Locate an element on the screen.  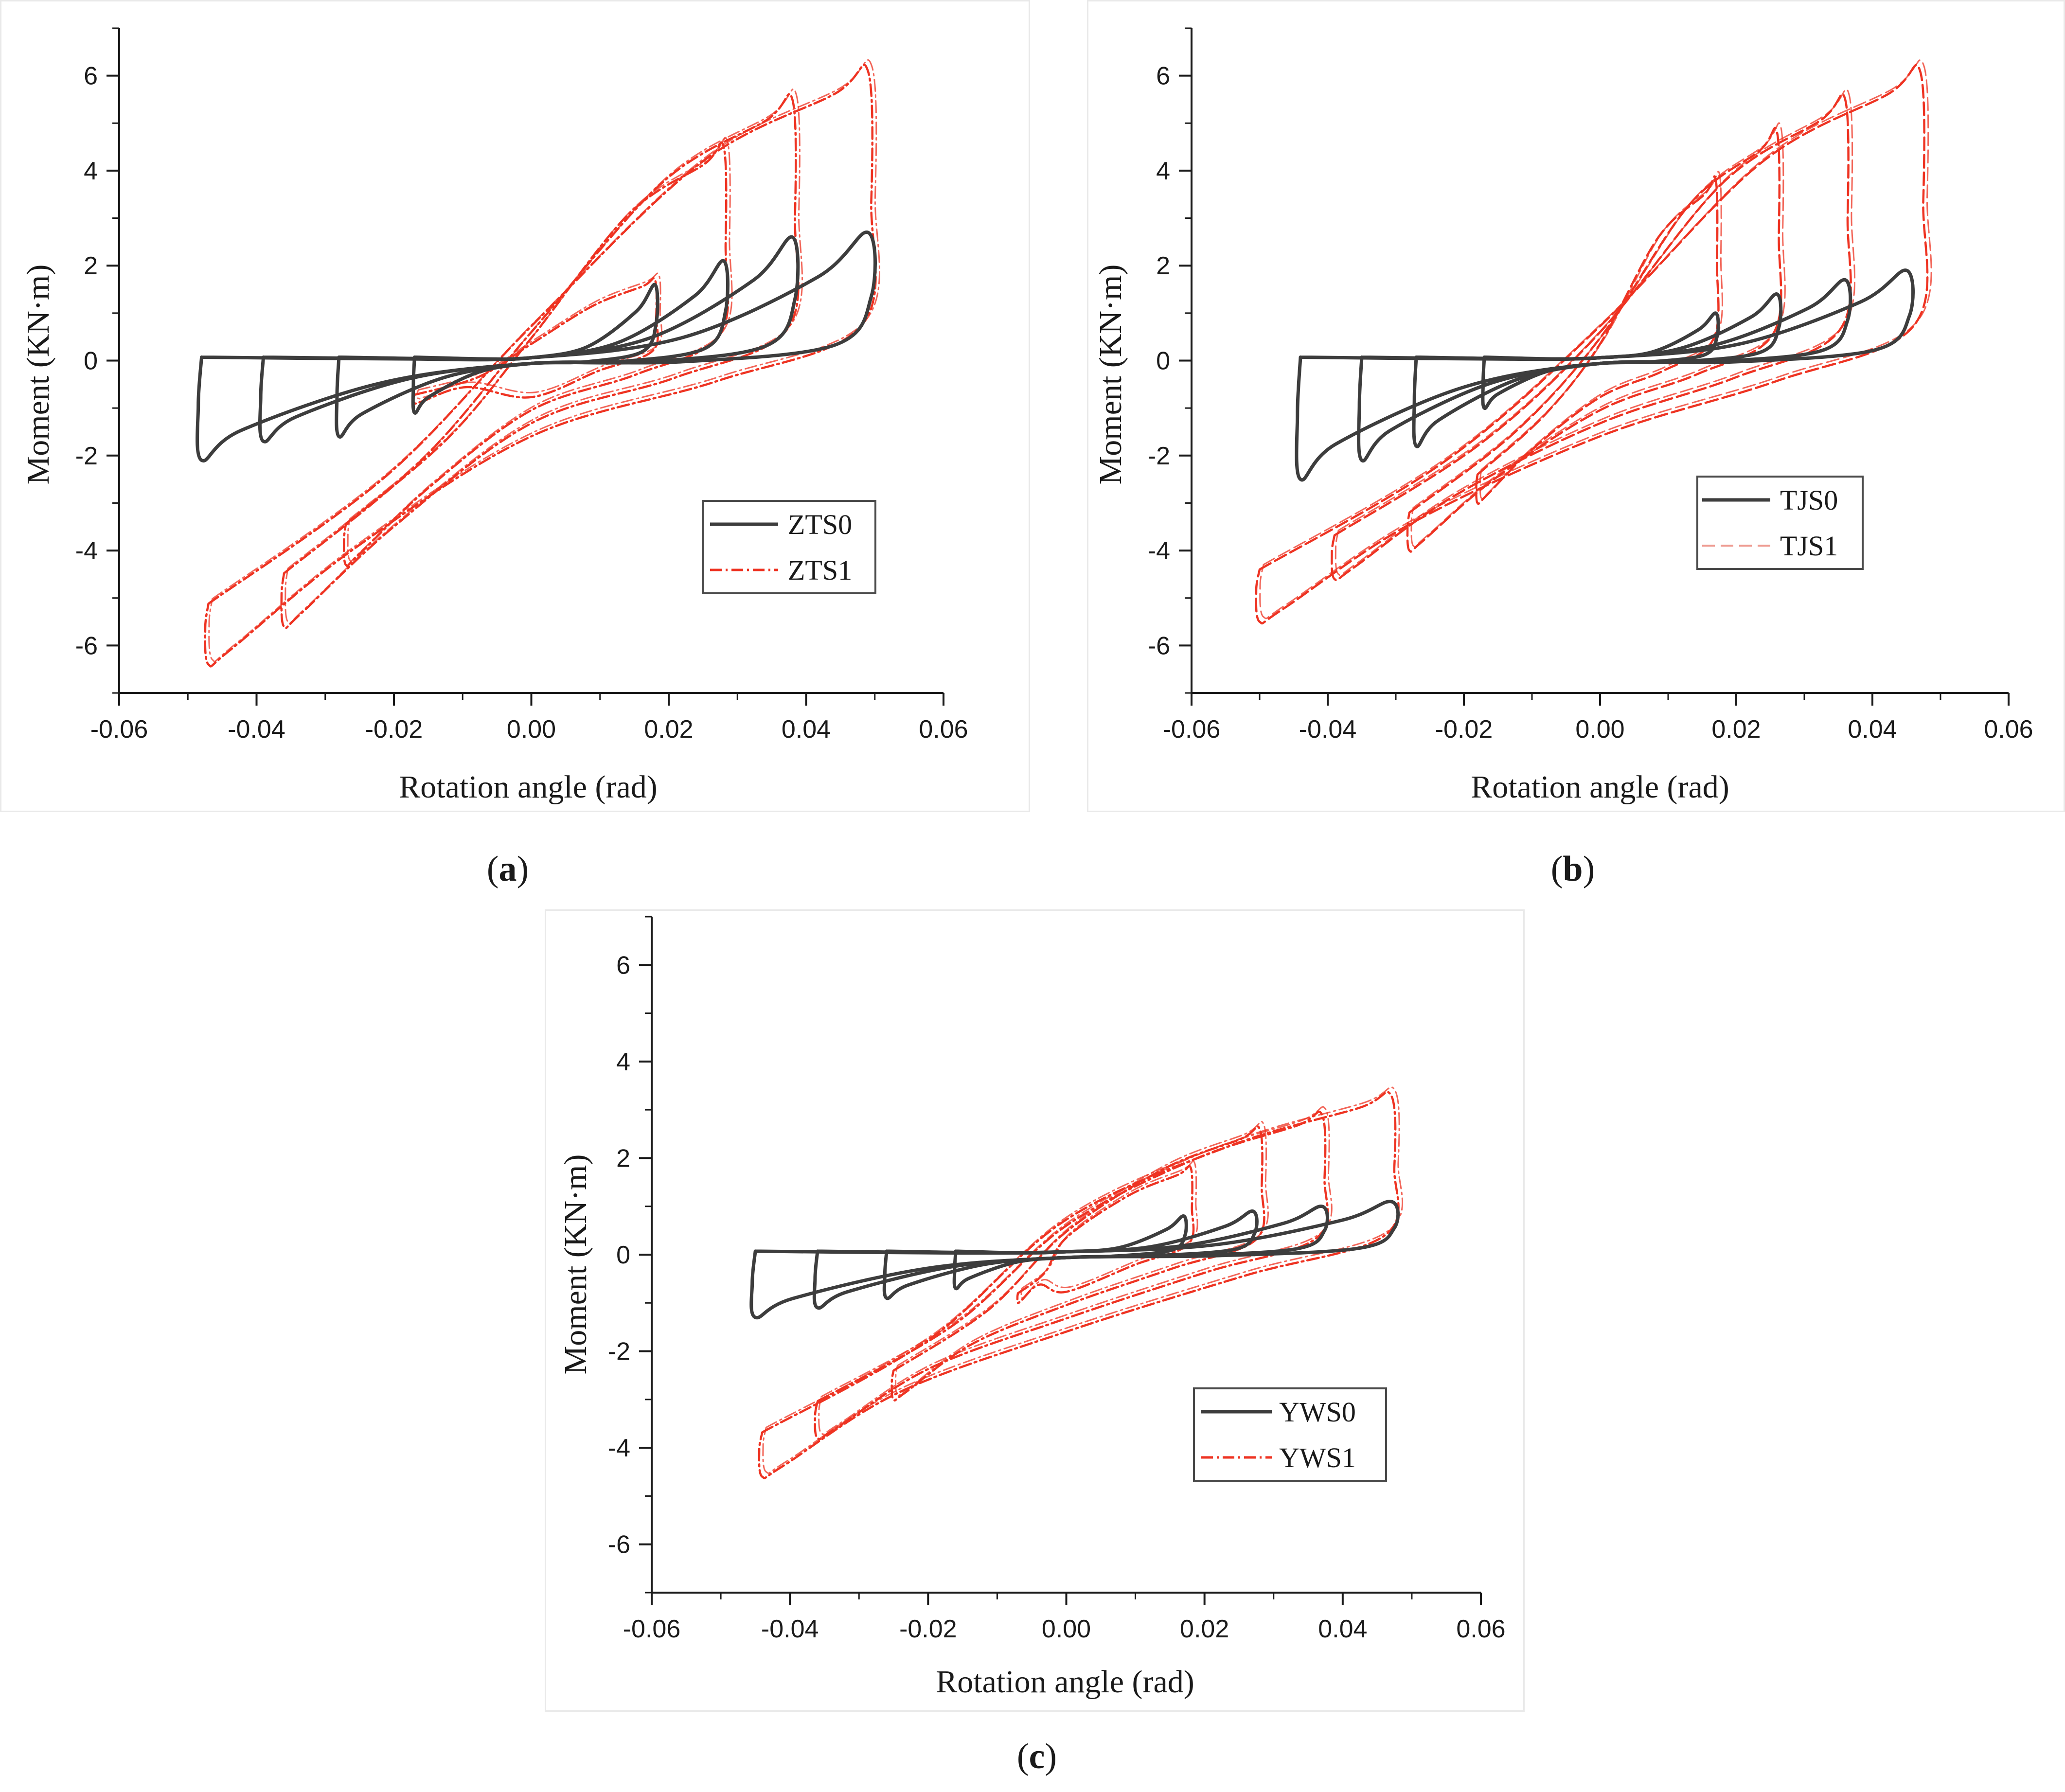
series-zts1-loop-4-repeat is located at coordinates (544, 360).